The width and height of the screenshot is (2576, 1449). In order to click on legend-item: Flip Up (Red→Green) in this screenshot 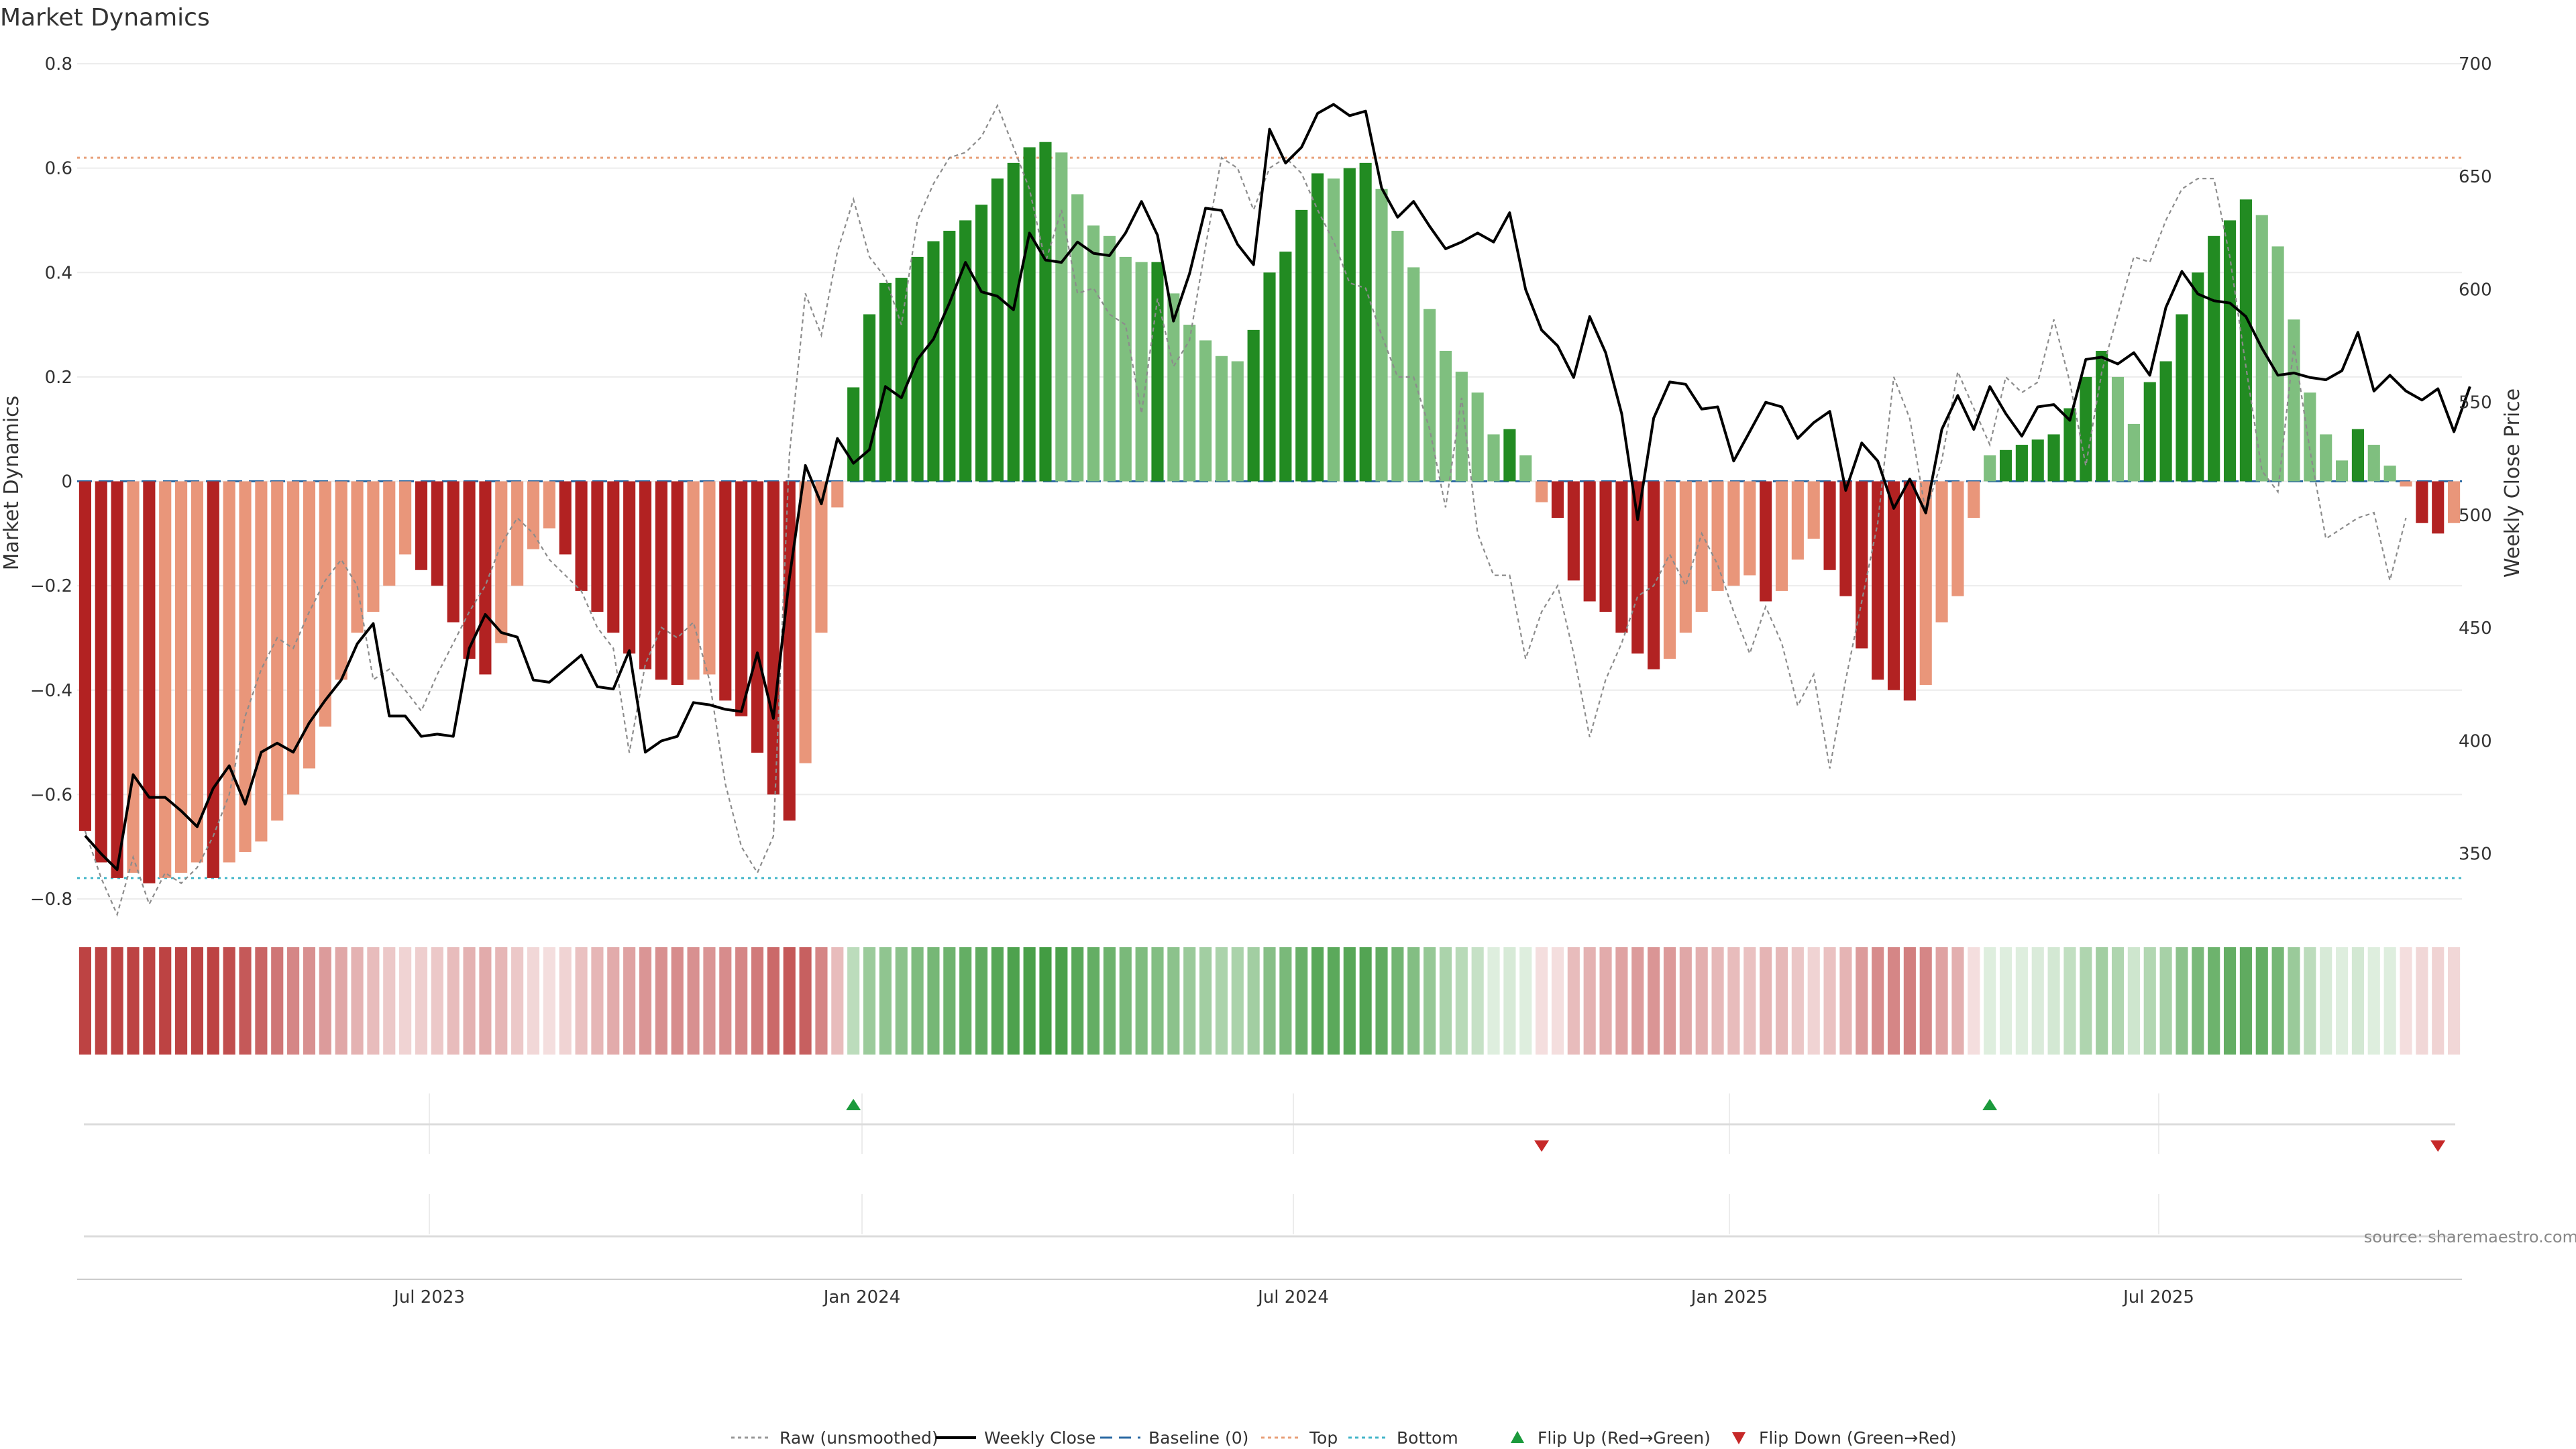, I will do `click(1611, 1438)`.